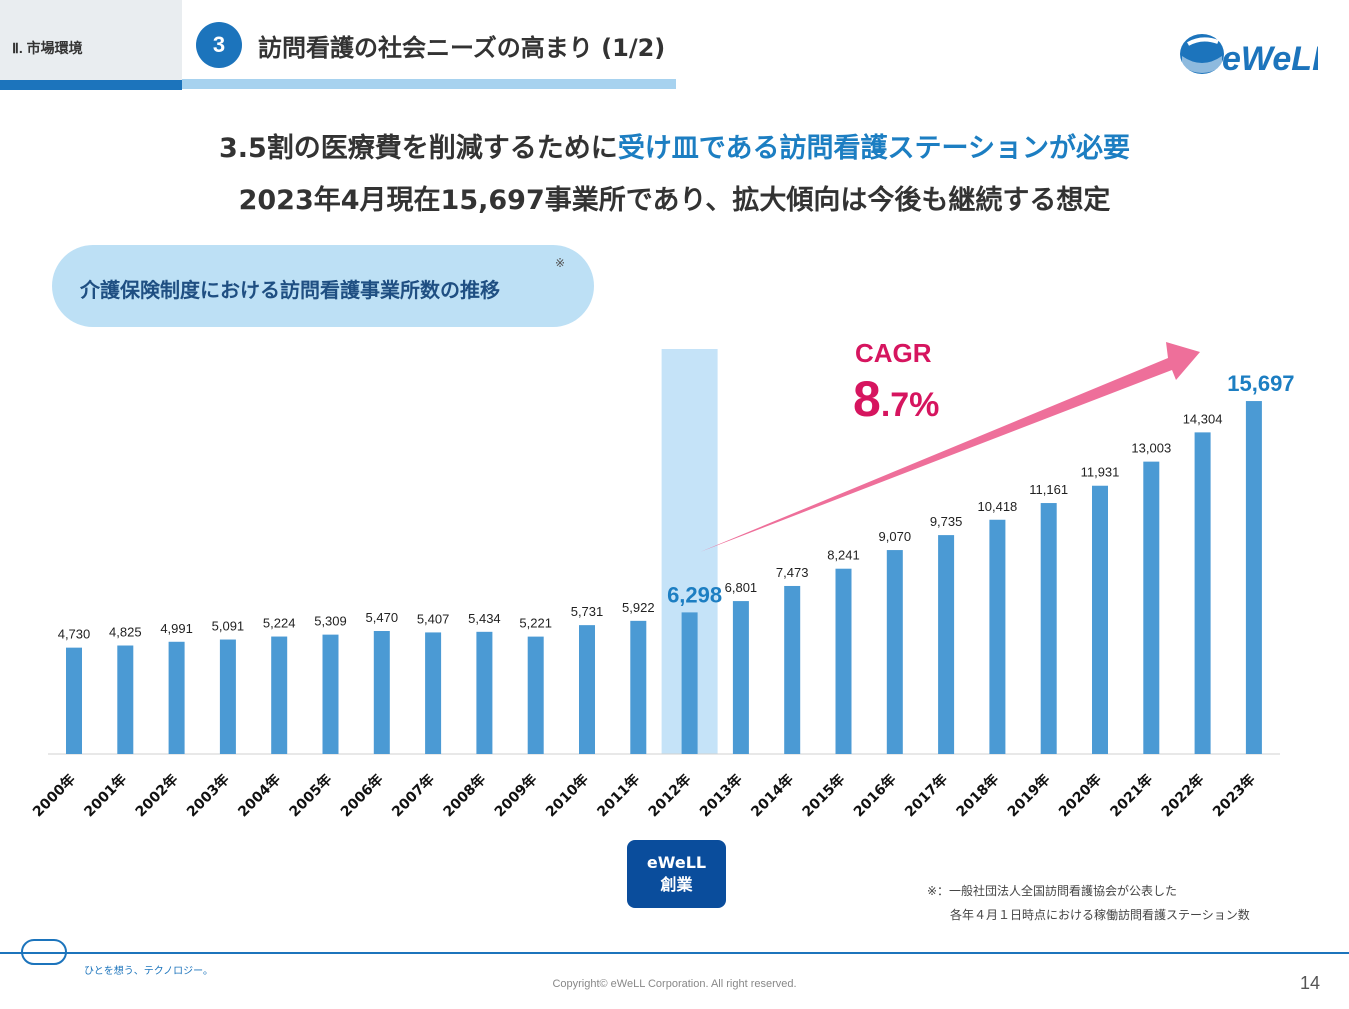  I want to click on value-label-2009年: 5,221, so click(535, 623).